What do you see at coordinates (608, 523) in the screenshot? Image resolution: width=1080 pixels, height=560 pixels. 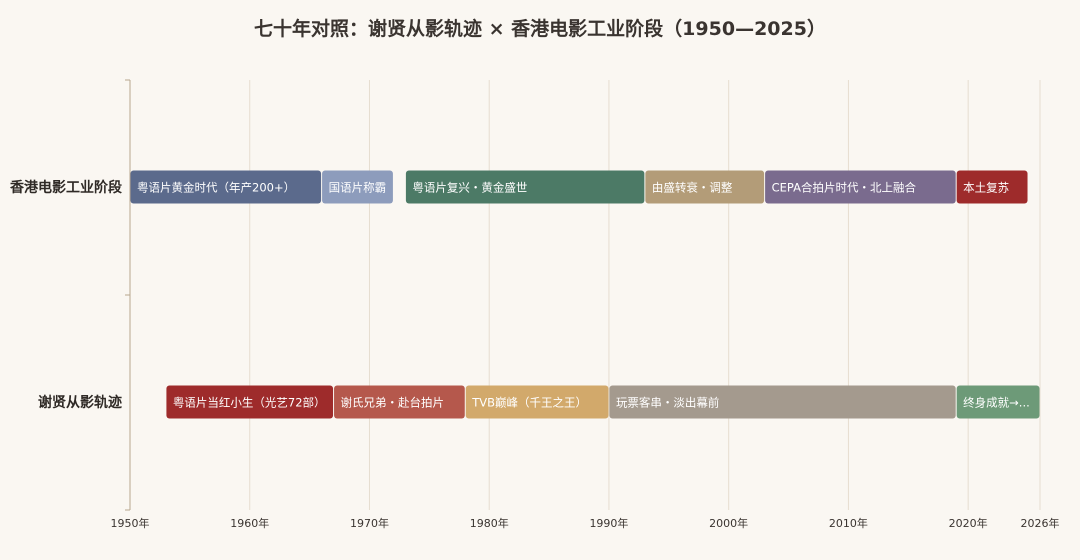 I see `x-tick-label: 1990年` at bounding box center [608, 523].